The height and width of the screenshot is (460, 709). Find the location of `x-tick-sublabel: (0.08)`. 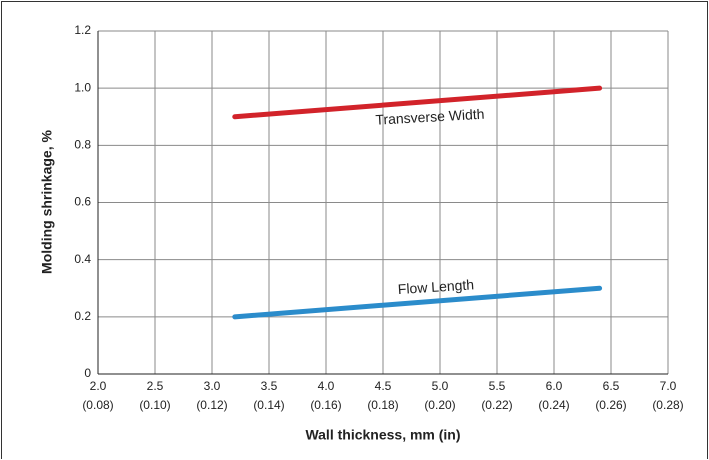

x-tick-sublabel: (0.08) is located at coordinates (97, 405).